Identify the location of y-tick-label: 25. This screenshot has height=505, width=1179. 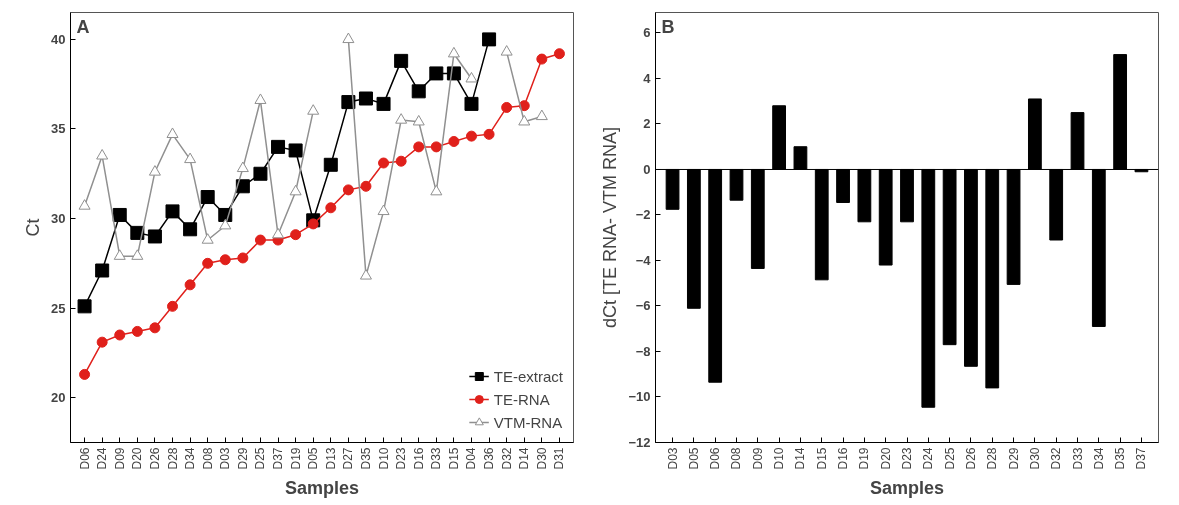
(58, 308).